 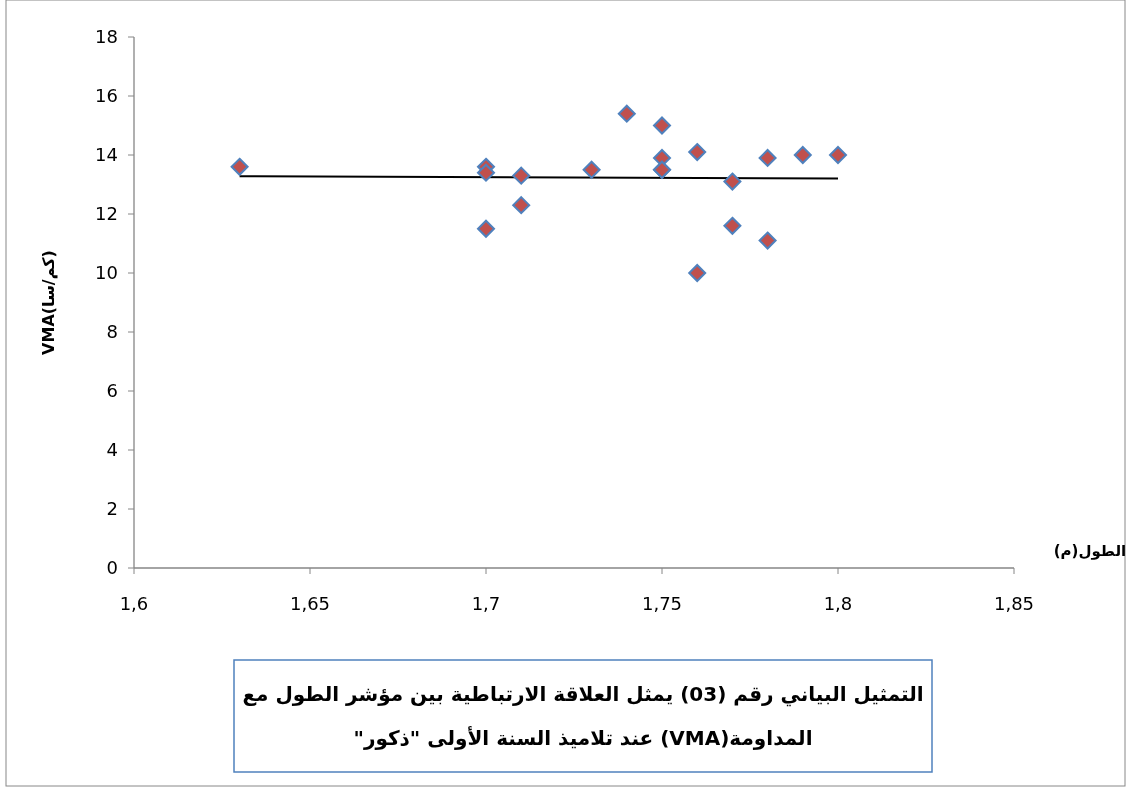 What do you see at coordinates (48, 302) in the screenshot?
I see `y-axis-title: VMA(كم/سا)` at bounding box center [48, 302].